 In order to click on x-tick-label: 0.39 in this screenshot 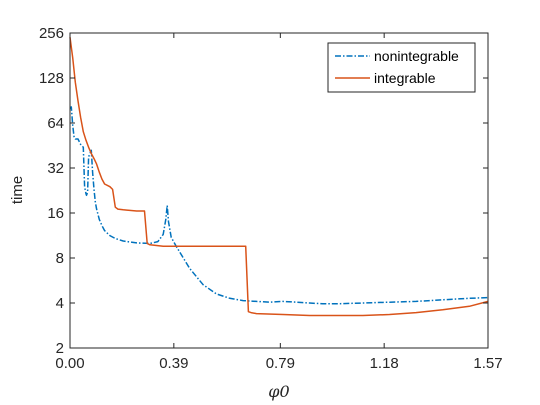, I will do `click(173, 363)`.